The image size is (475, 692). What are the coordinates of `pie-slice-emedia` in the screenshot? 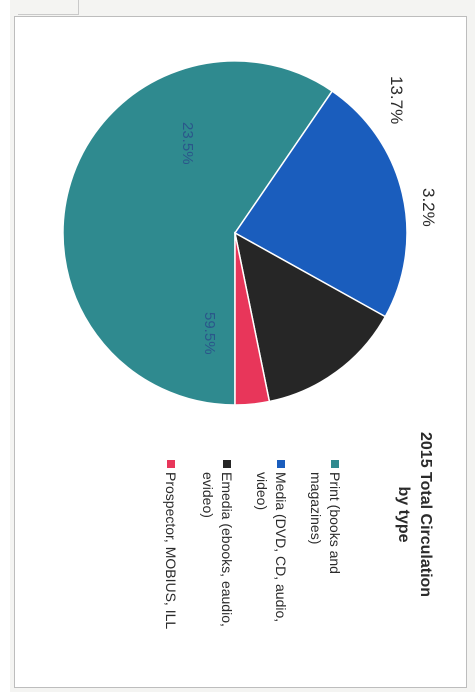 It's located at (310, 317).